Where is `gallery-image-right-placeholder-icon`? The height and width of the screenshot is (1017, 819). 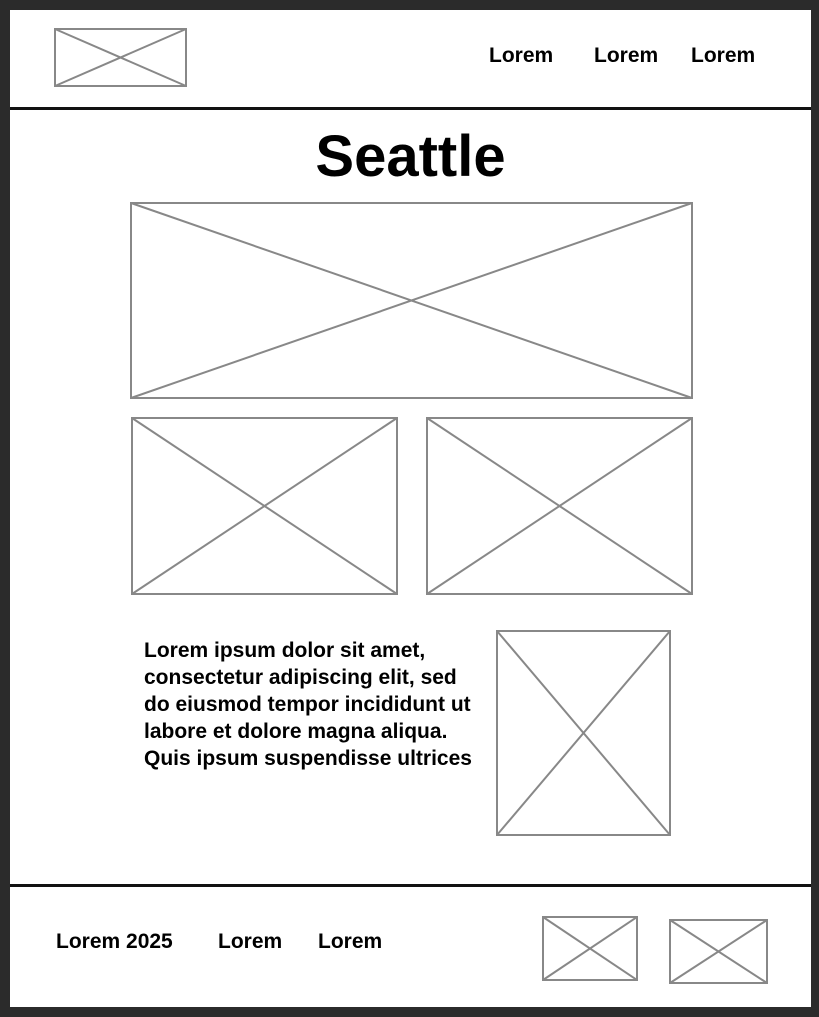
gallery-image-right-placeholder-icon is located at coordinates (559, 506).